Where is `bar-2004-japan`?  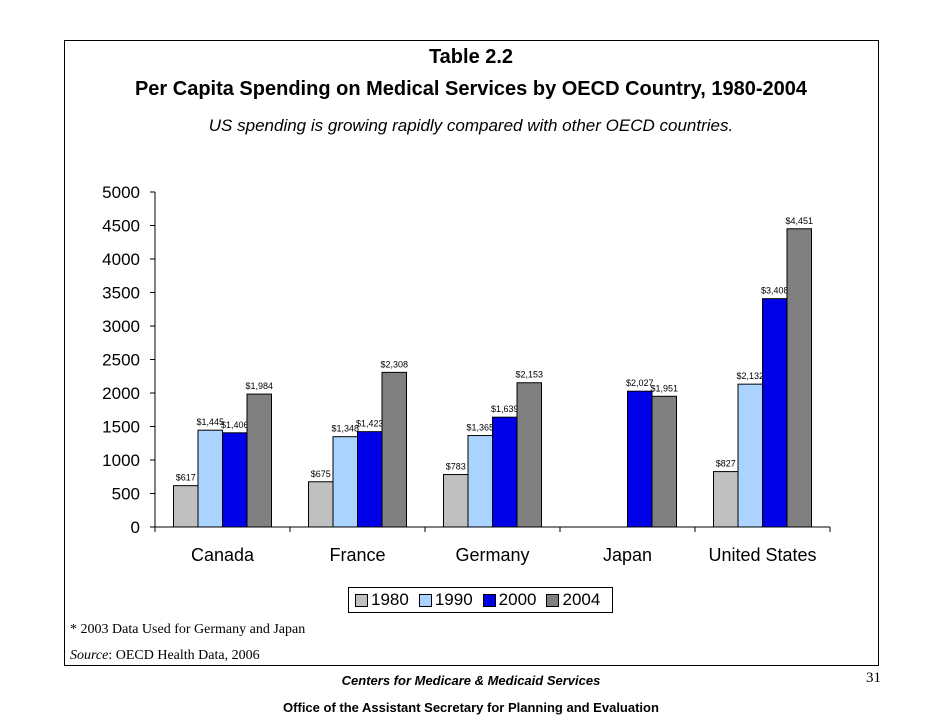 bar-2004-japan is located at coordinates (664, 461).